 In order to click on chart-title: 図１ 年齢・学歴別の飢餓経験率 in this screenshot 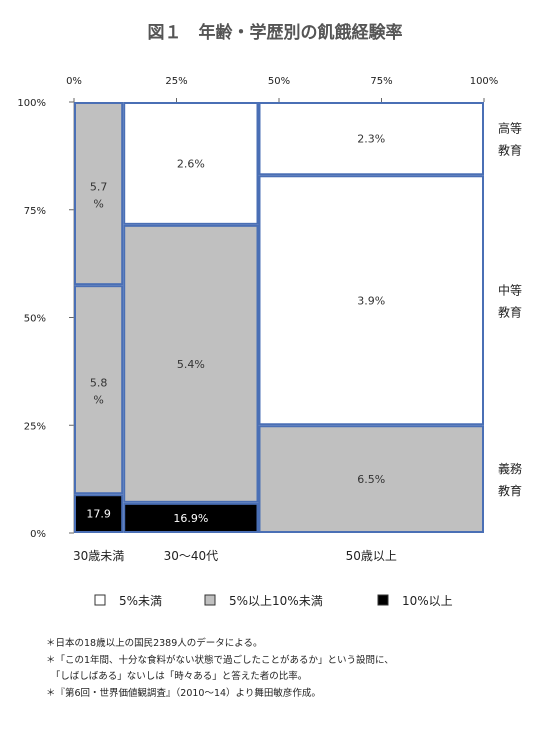, I will do `click(275, 32)`.